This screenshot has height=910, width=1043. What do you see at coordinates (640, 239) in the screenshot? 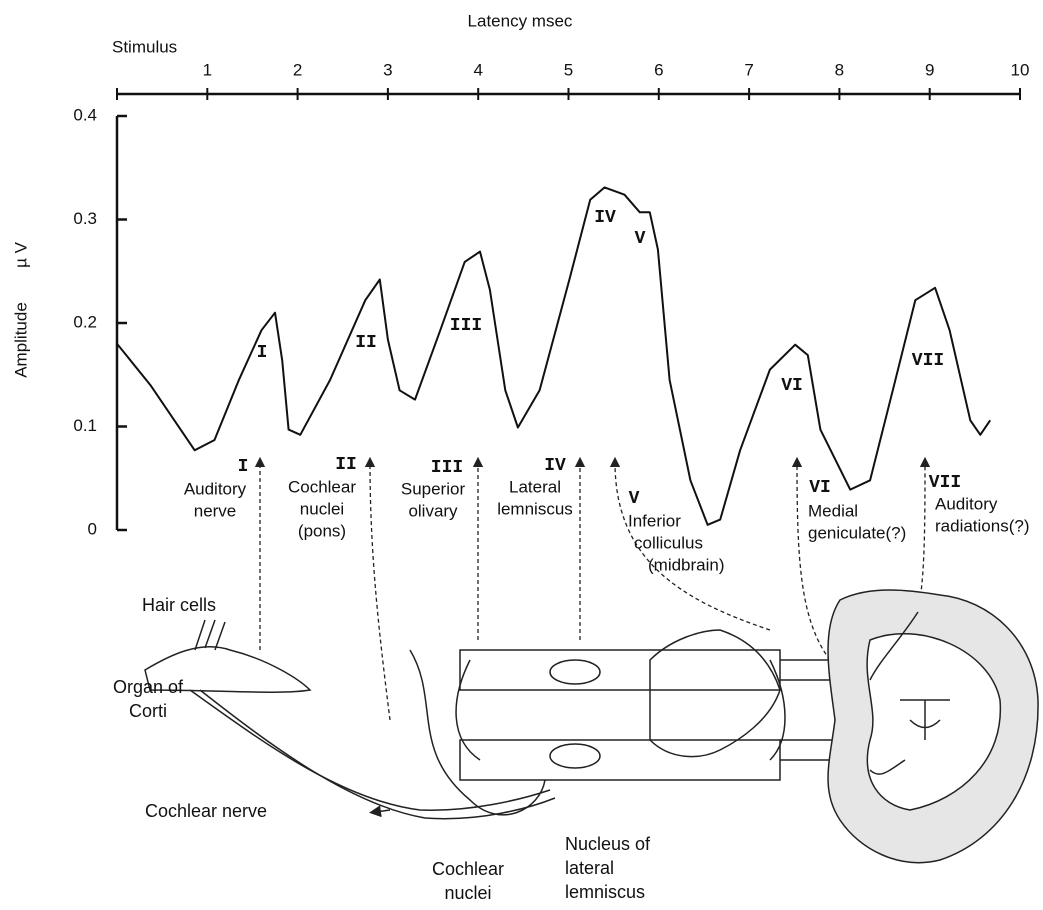
I see `peak-label: V` at bounding box center [640, 239].